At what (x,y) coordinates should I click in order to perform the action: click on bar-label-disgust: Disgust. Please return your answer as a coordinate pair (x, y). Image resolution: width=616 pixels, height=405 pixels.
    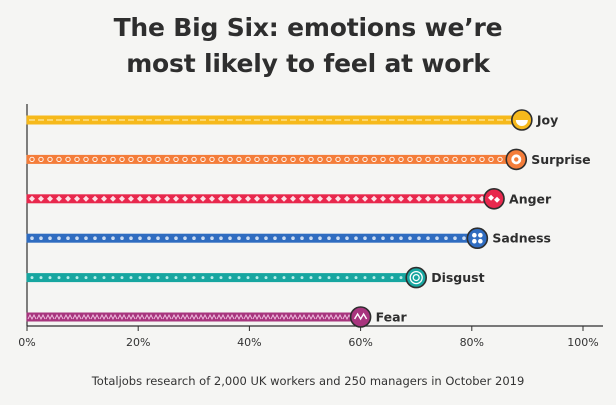
    Looking at the image, I should click on (457, 277).